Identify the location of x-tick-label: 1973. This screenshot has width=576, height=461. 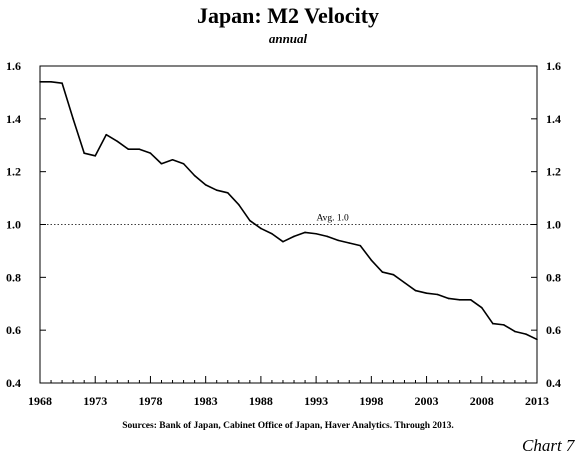
(95, 401).